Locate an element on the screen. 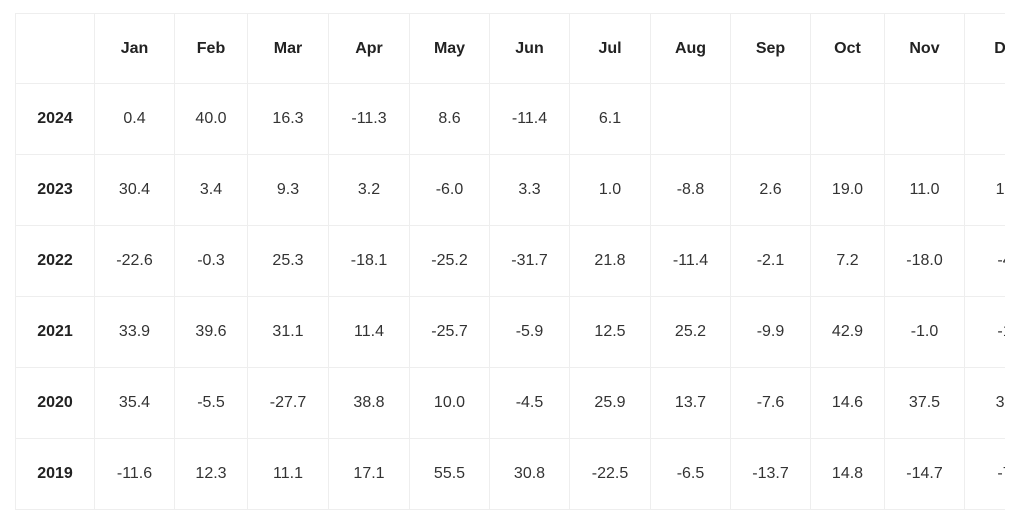 The height and width of the screenshot is (512, 1031). return-cell: 19.0 is located at coordinates (848, 190).